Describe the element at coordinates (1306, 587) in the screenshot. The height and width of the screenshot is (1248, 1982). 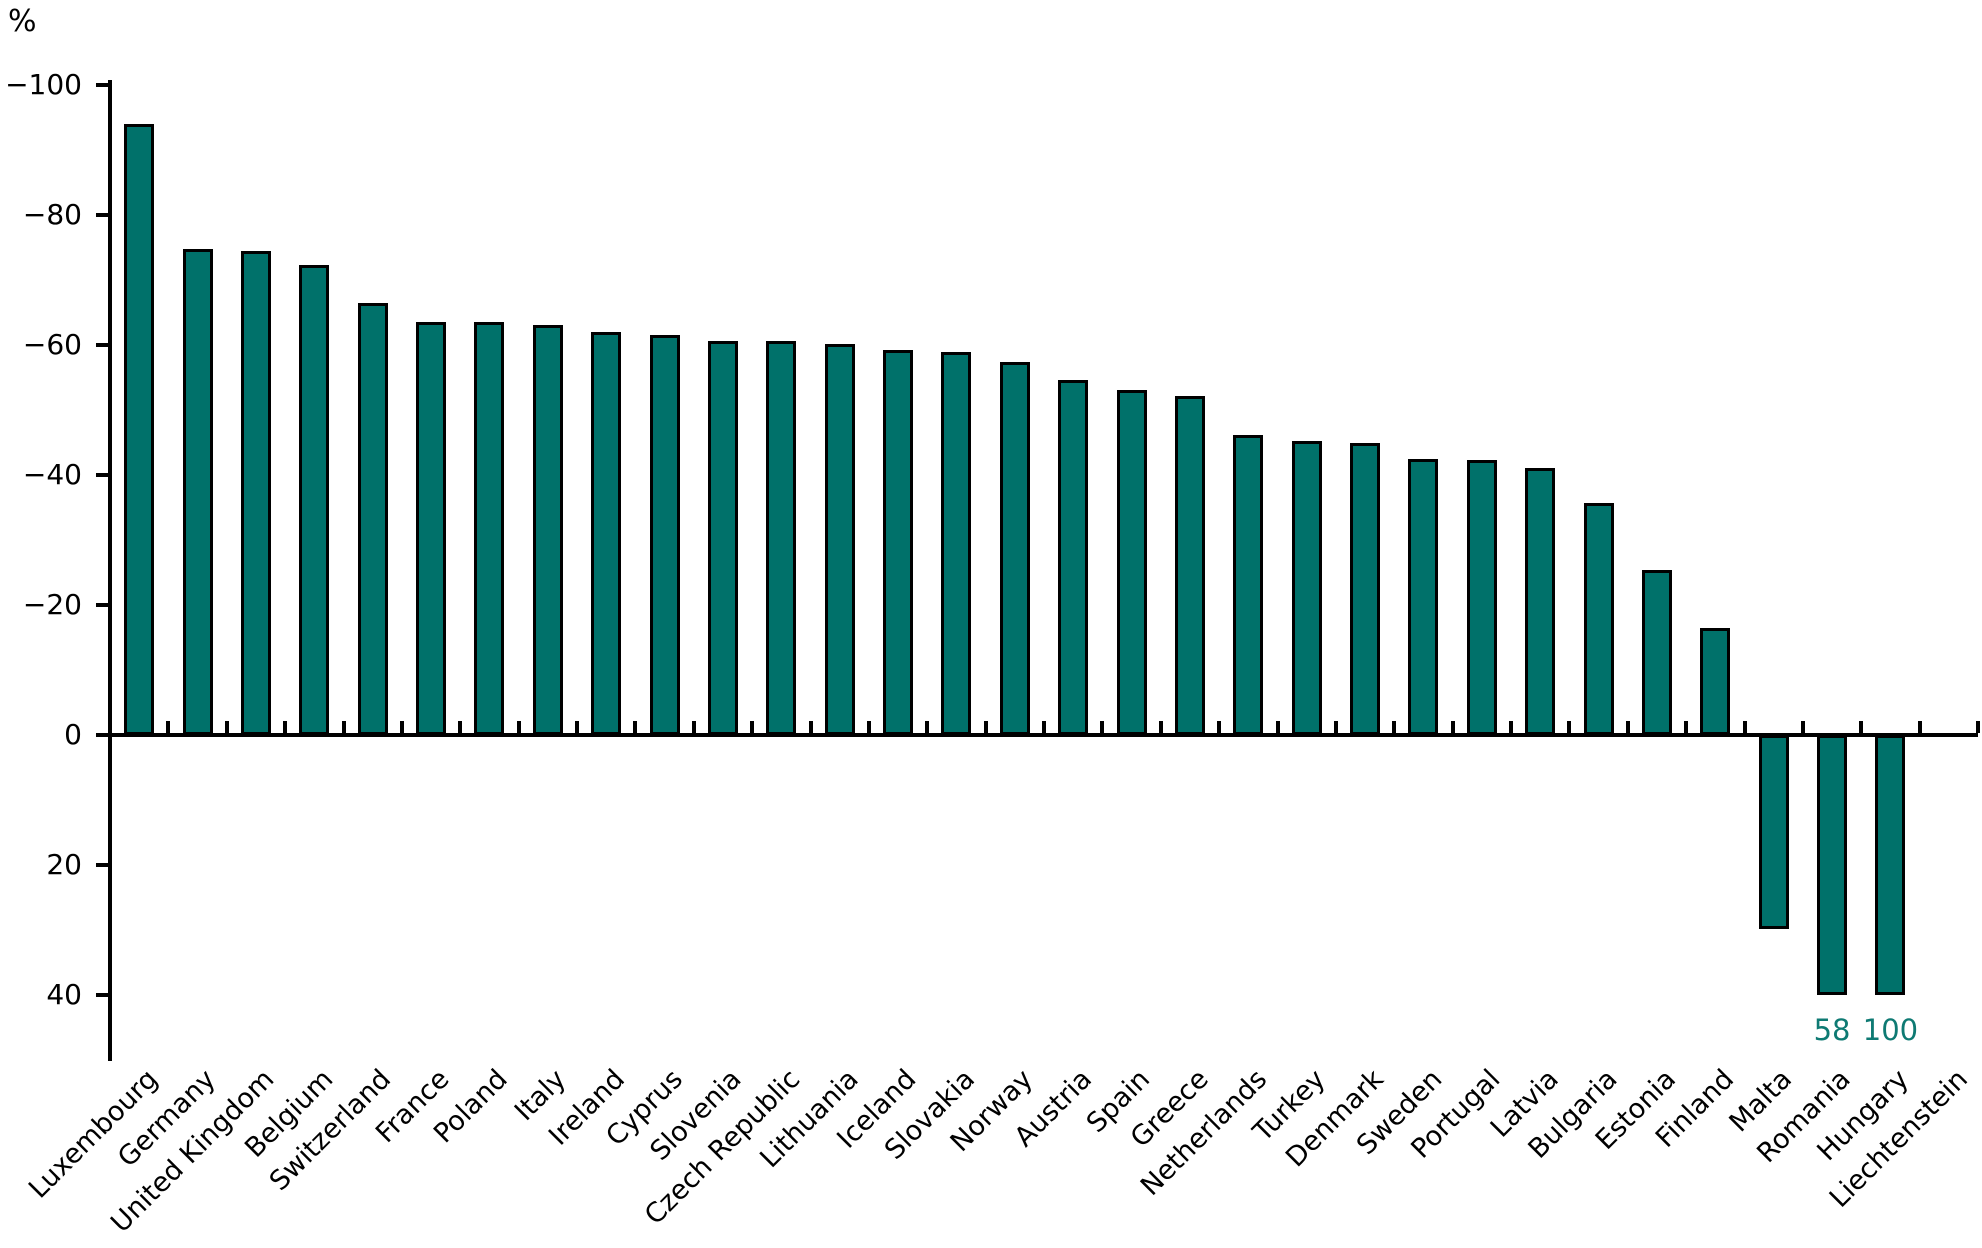
I see `bar-turkey` at that location.